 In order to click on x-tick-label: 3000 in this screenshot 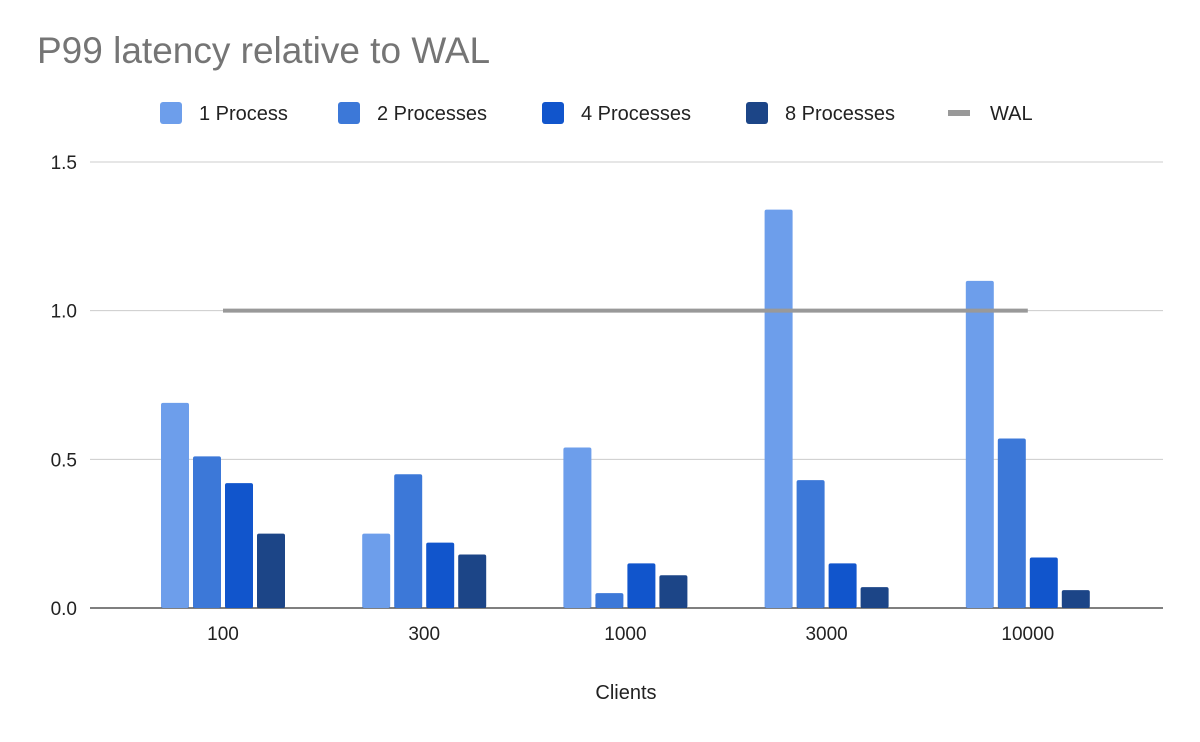, I will do `click(826, 634)`.